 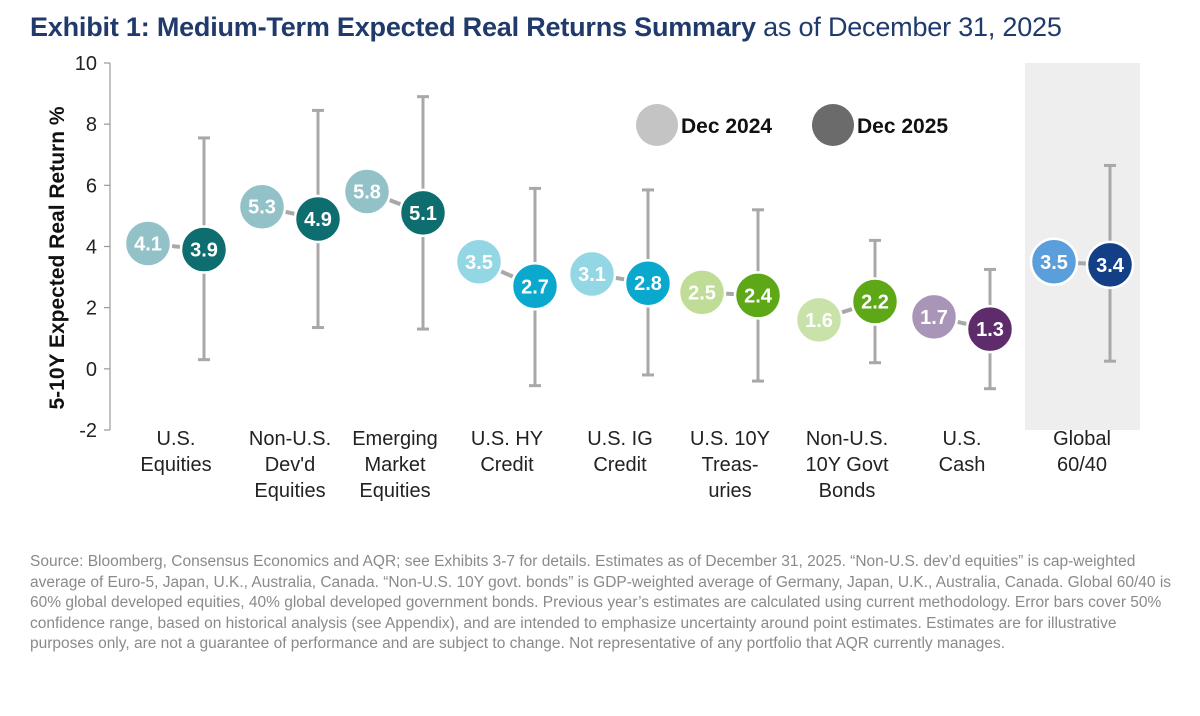 What do you see at coordinates (395, 439) in the screenshot?
I see `category-label: Emerging` at bounding box center [395, 439].